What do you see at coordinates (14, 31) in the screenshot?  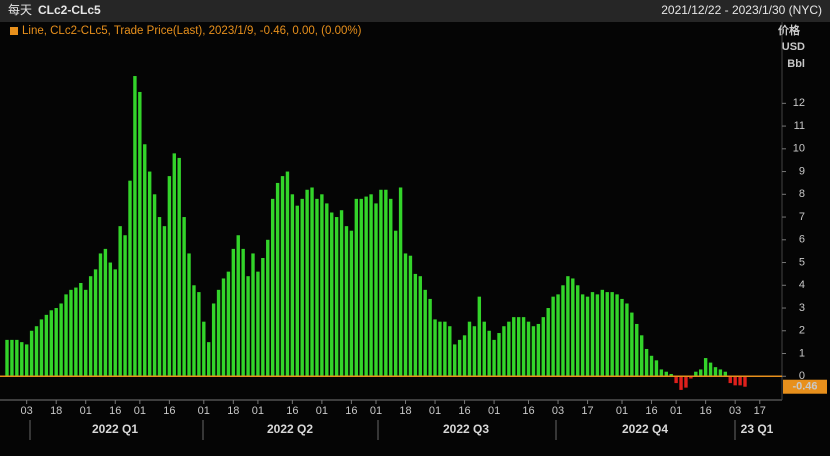 I see `legend-swatch` at bounding box center [14, 31].